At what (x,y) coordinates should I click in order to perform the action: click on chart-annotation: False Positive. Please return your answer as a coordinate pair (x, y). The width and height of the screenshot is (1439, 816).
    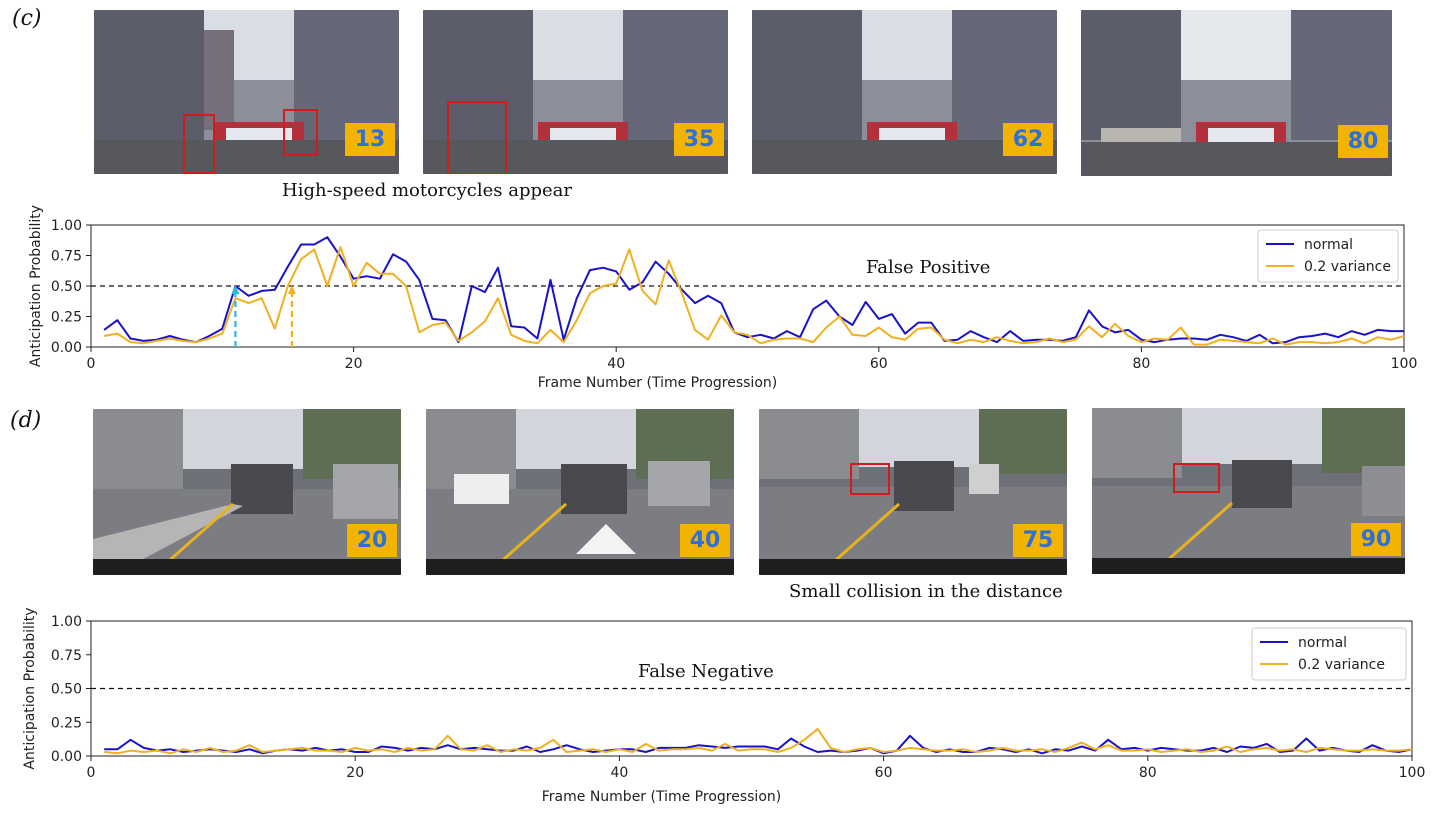
    Looking at the image, I should click on (928, 267).